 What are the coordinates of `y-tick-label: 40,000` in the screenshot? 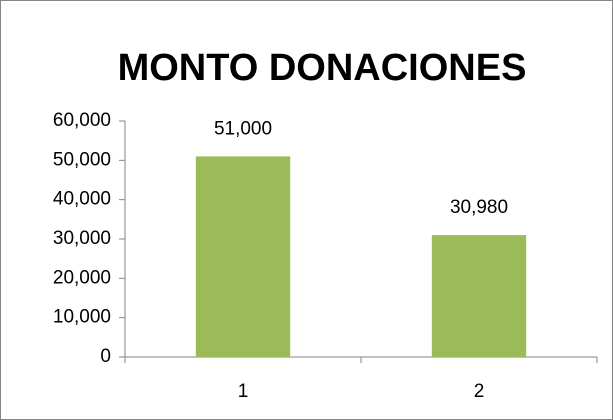 It's located at (82, 199).